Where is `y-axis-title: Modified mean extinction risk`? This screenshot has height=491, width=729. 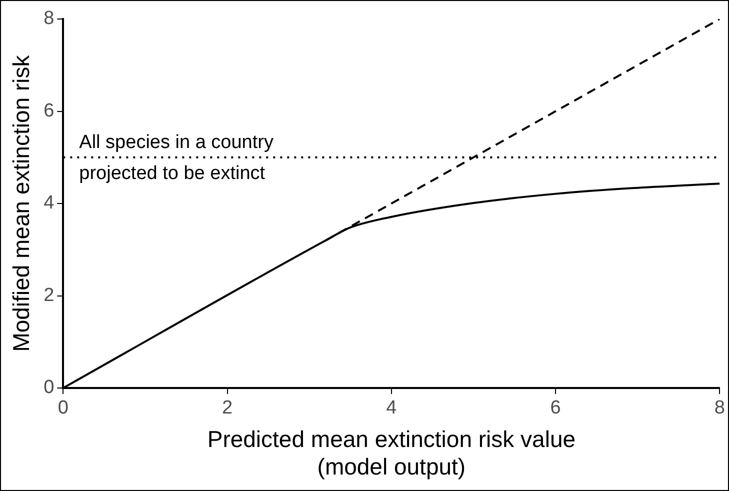 y-axis-title: Modified mean extinction risk is located at coordinates (21, 203).